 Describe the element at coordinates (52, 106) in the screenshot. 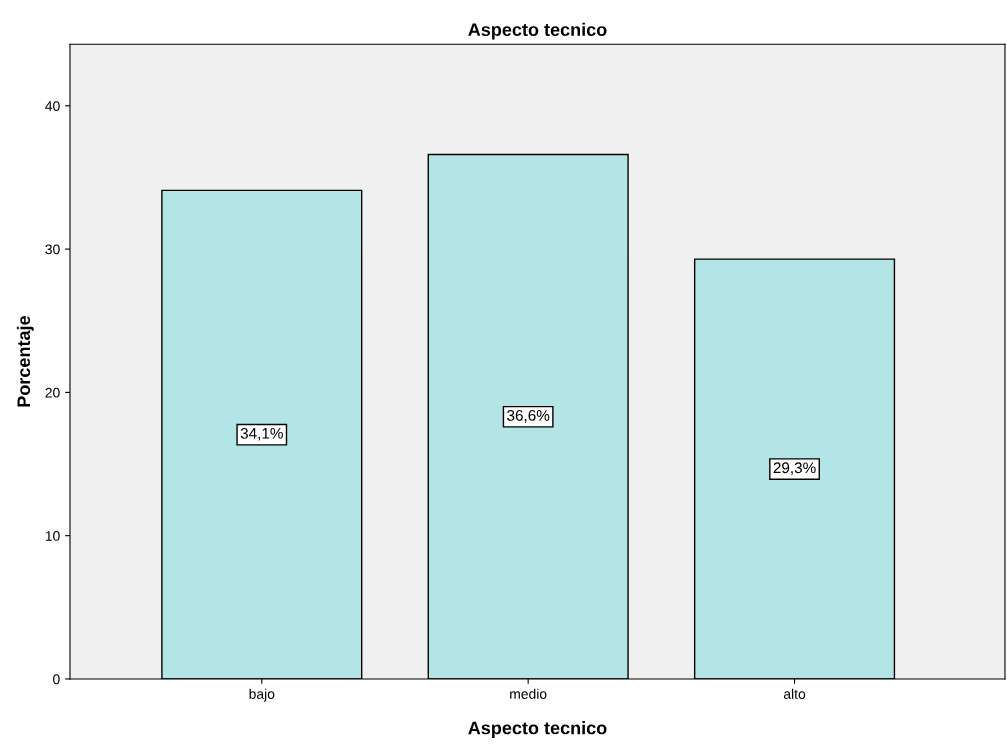

I see `y-tick-label: 40` at that location.